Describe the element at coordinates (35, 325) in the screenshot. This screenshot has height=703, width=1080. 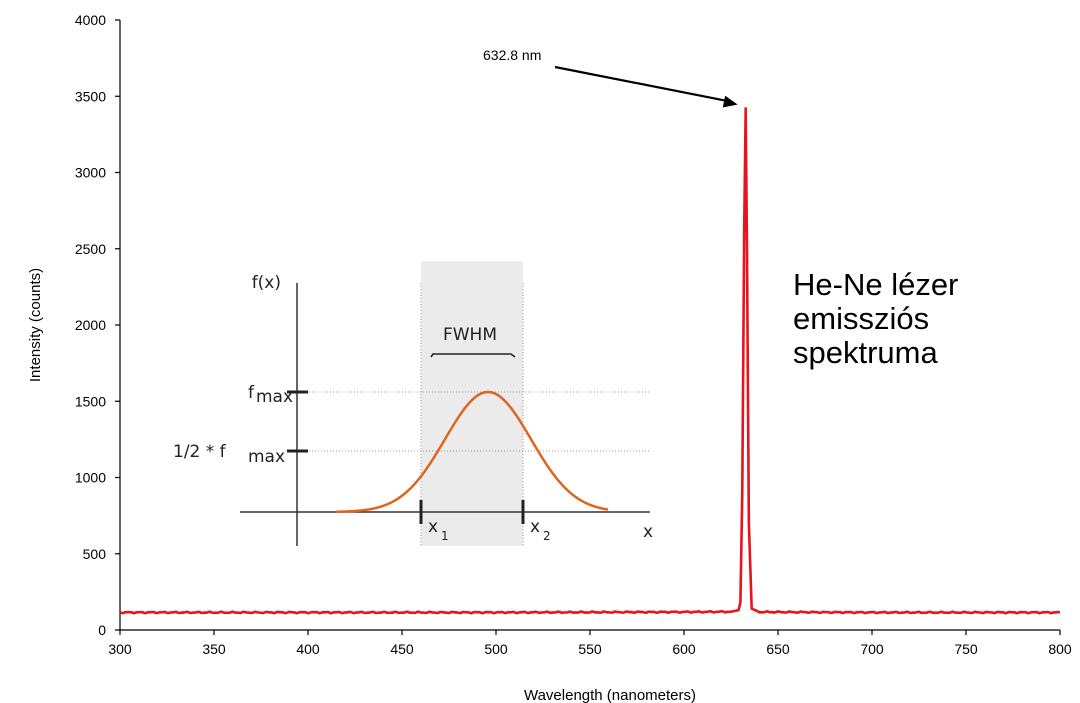
I see `y-axis-title: Intensity (counts)` at that location.